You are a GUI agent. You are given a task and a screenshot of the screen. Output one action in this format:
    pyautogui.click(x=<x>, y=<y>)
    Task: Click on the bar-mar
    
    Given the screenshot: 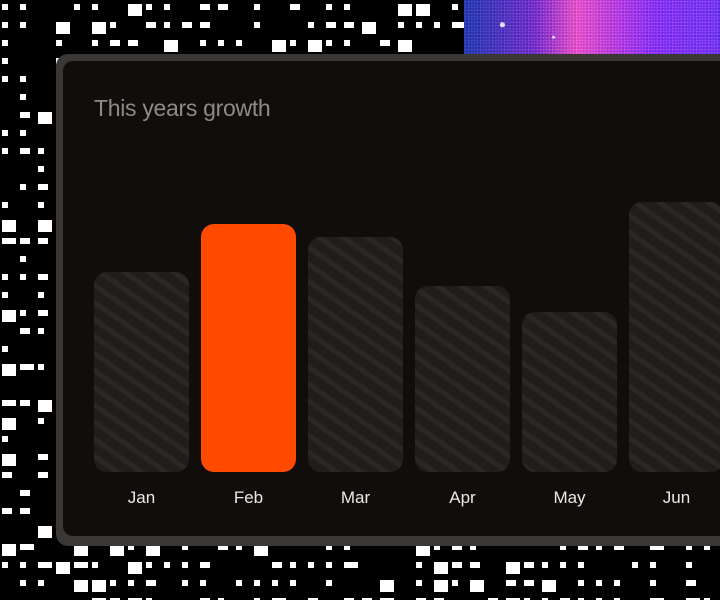 What is the action you would take?
    pyautogui.click(x=355, y=354)
    